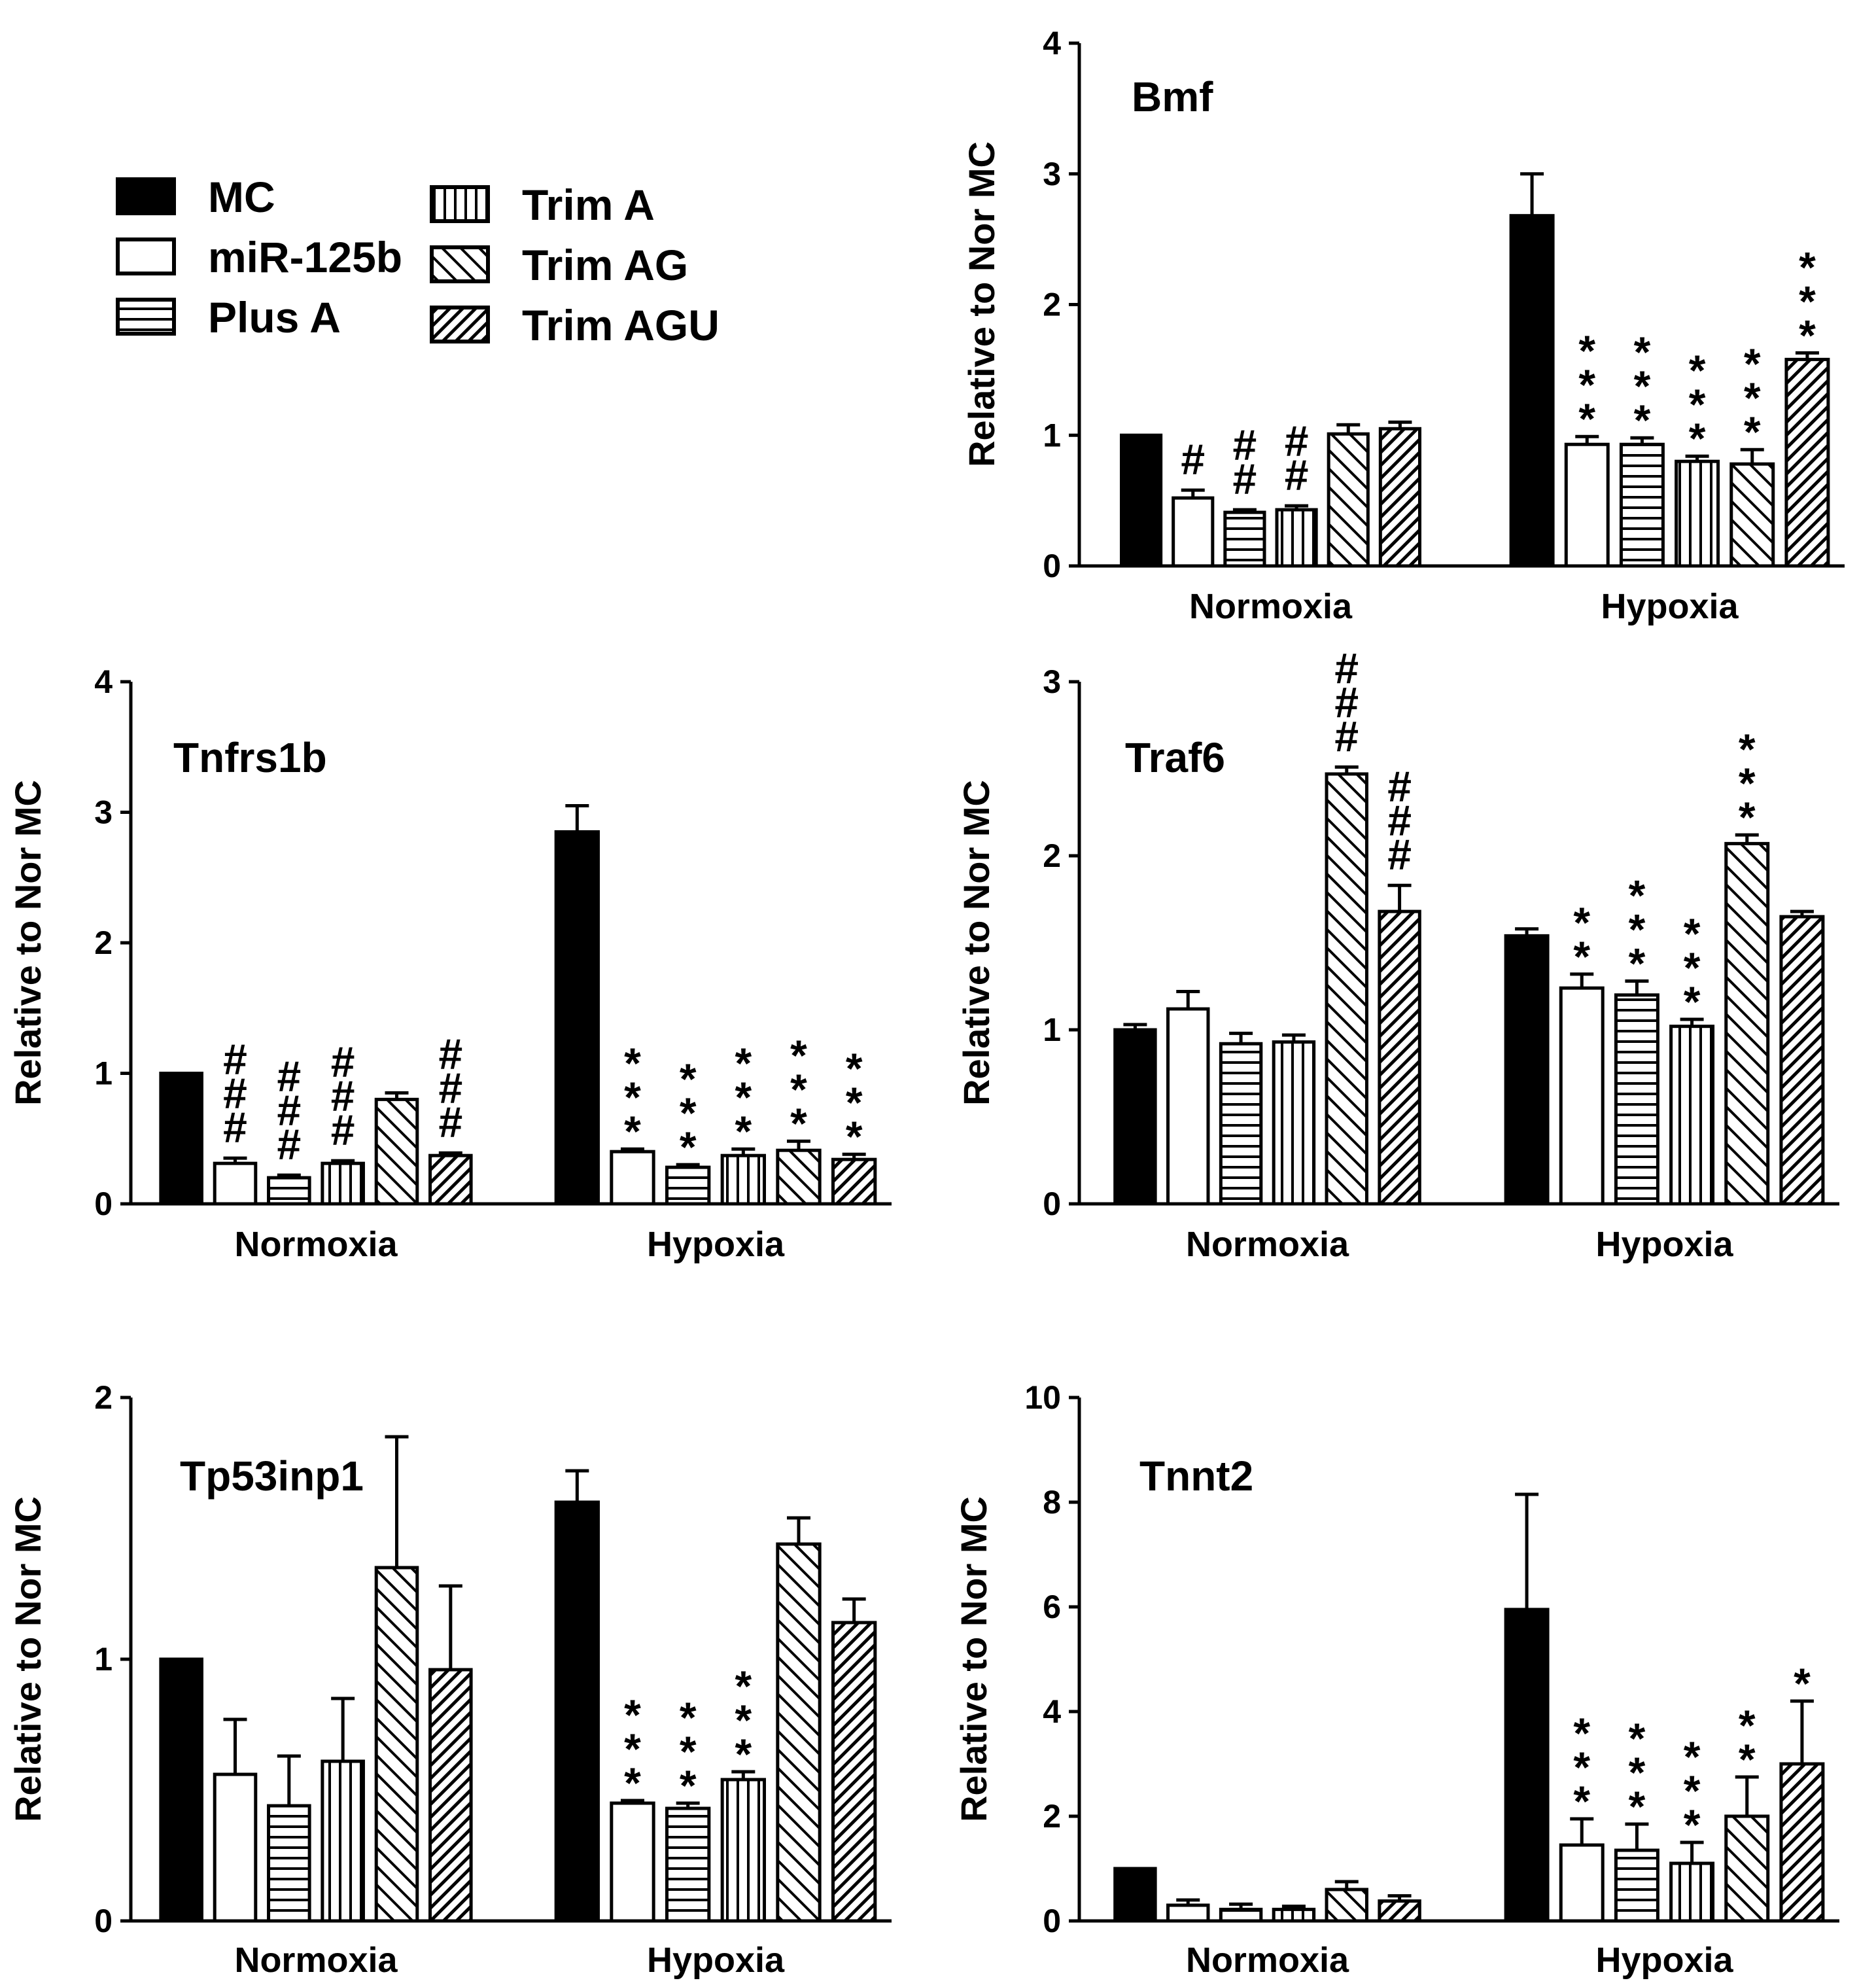 The width and height of the screenshot is (1876, 1987). What do you see at coordinates (605, 265) in the screenshot?
I see `legend-label-trim-ag: Trim AG` at bounding box center [605, 265].